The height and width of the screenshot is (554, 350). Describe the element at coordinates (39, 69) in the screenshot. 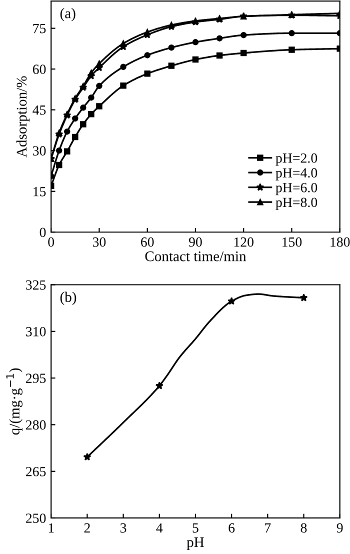

I see `y-tick-label: 60` at that location.